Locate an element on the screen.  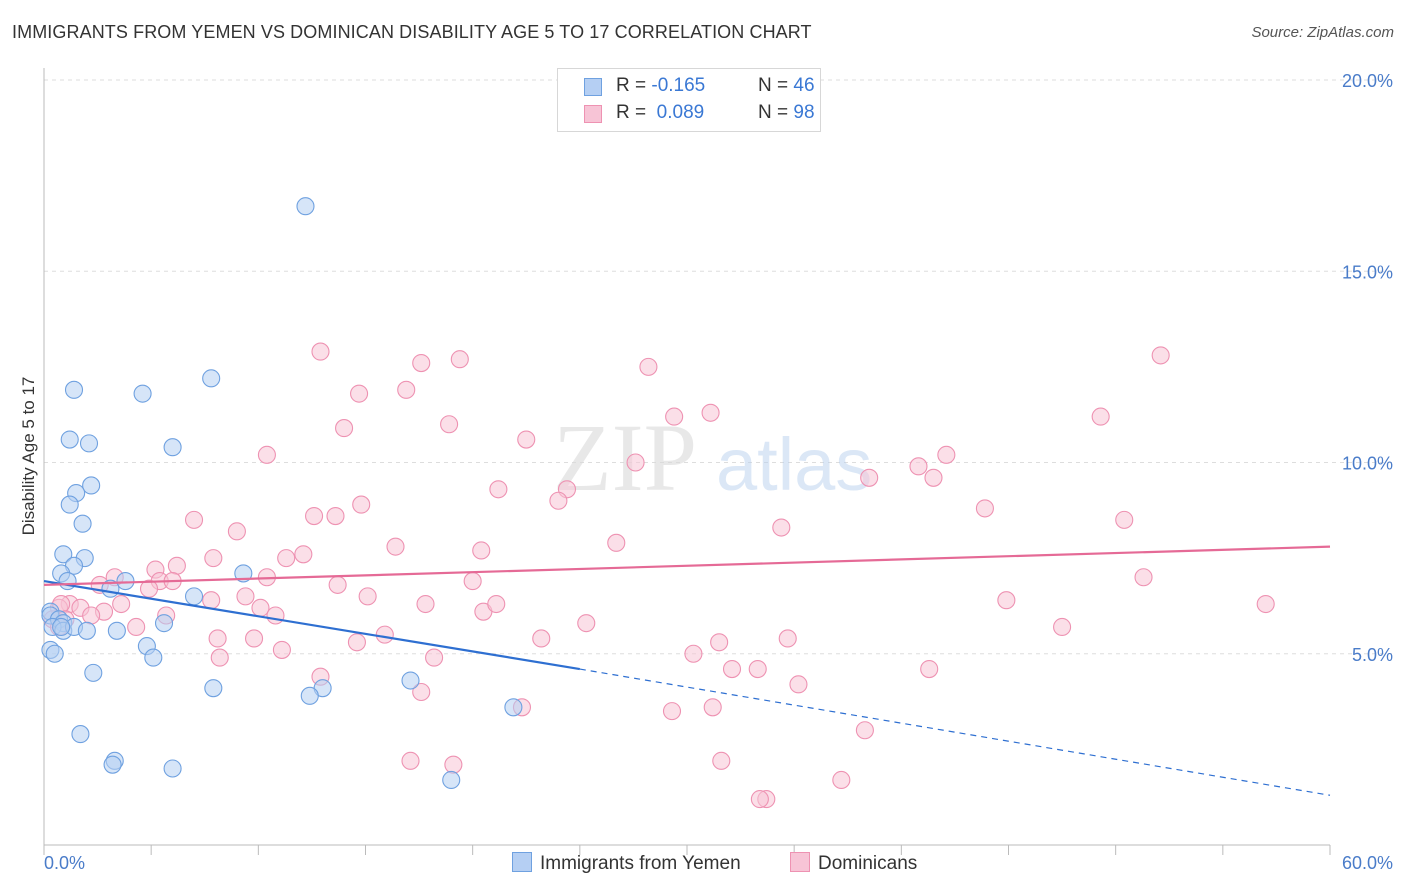
y-axis-label: Disability Age 5 to 17 is located at coordinates (28, 456).